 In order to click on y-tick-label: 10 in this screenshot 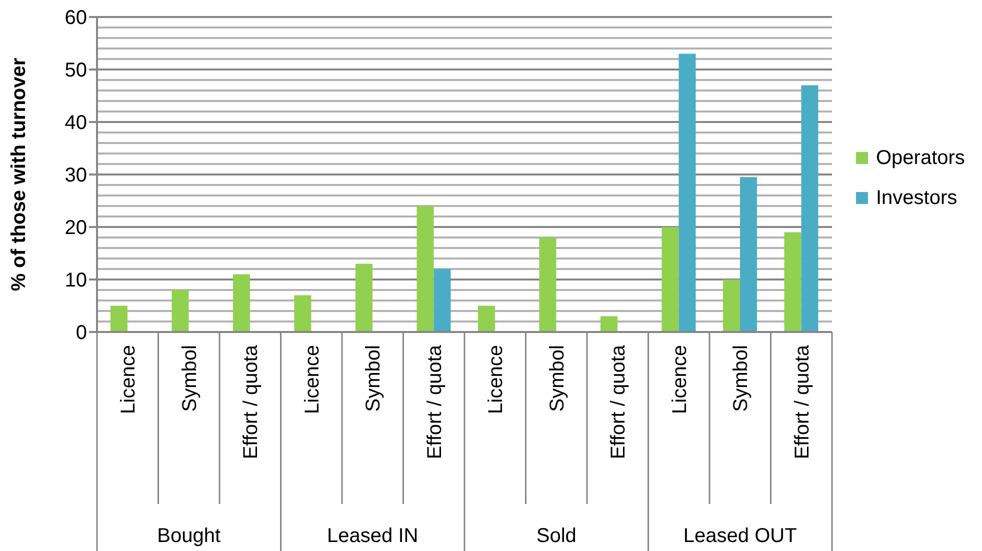, I will do `click(75, 281)`.